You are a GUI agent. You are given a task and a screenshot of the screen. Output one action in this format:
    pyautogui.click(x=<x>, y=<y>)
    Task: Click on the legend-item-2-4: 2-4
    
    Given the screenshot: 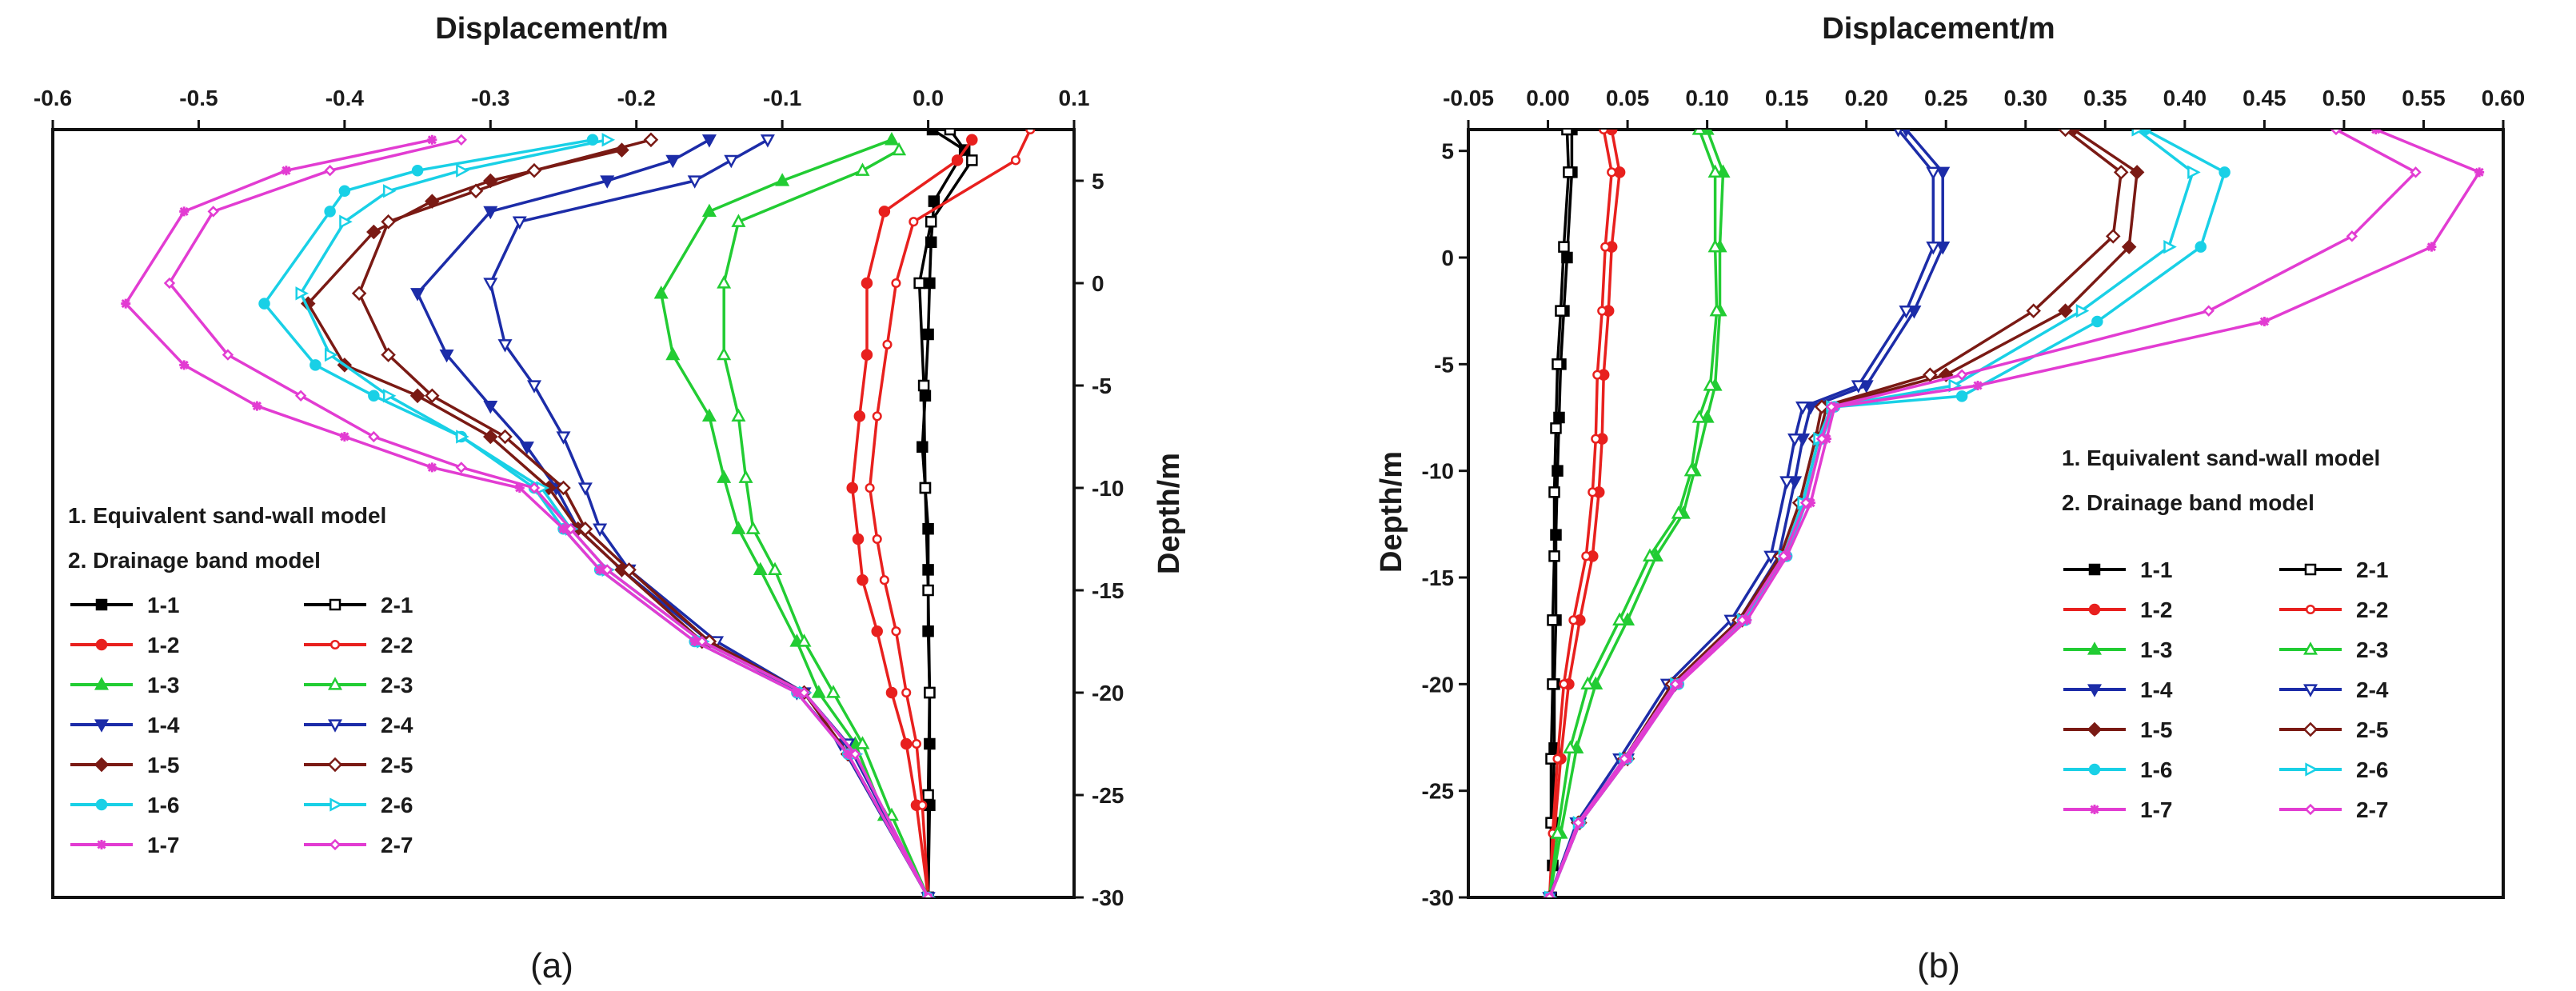 What is the action you would take?
    pyautogui.click(x=359, y=725)
    